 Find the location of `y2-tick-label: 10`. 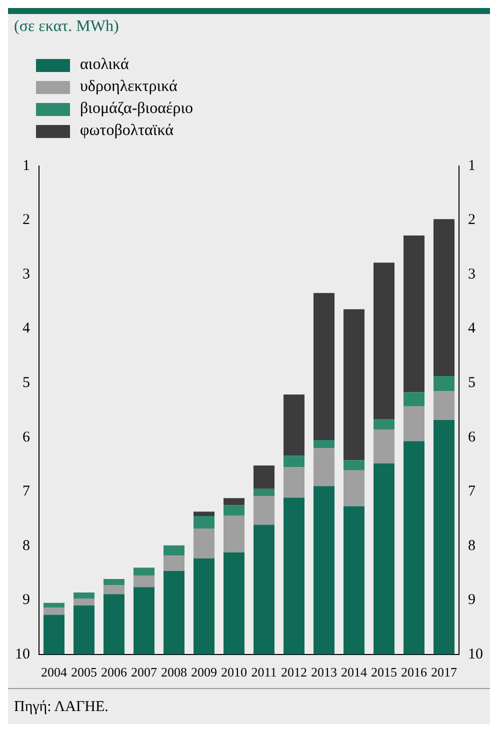

y2-tick-label: 10 is located at coordinates (475, 654).